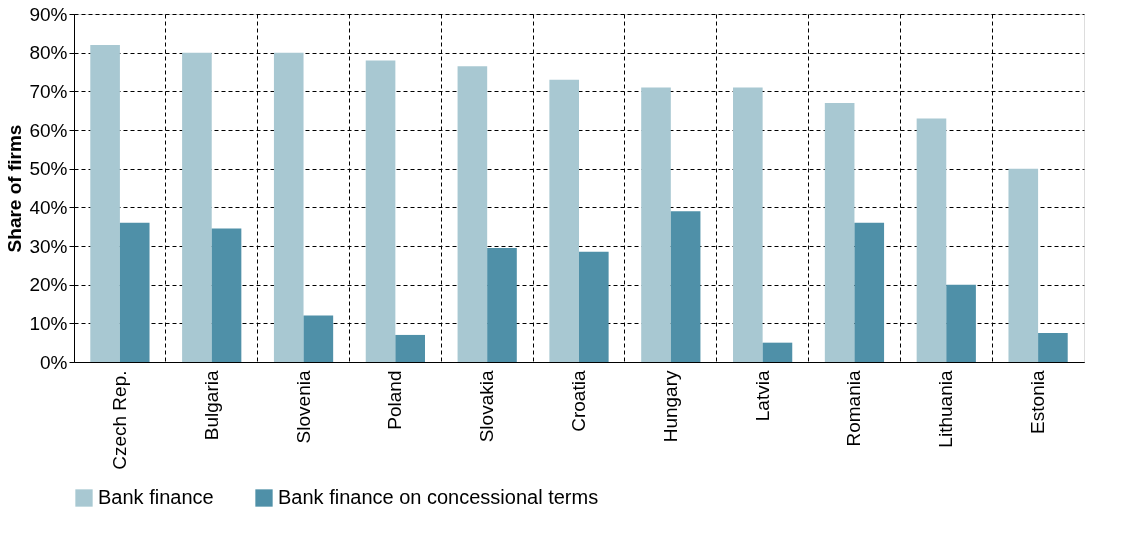  Describe the element at coordinates (48, 323) in the screenshot. I see `y-tick-label: 10%` at that location.